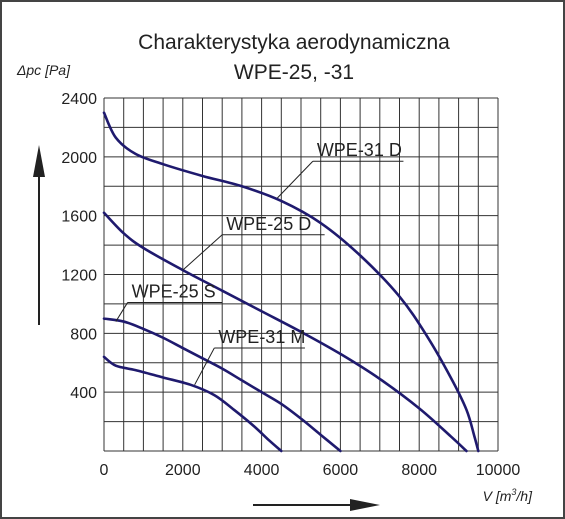 The image size is (565, 519). Describe the element at coordinates (419, 470) in the screenshot. I see `x-tick-label: 8000` at that location.